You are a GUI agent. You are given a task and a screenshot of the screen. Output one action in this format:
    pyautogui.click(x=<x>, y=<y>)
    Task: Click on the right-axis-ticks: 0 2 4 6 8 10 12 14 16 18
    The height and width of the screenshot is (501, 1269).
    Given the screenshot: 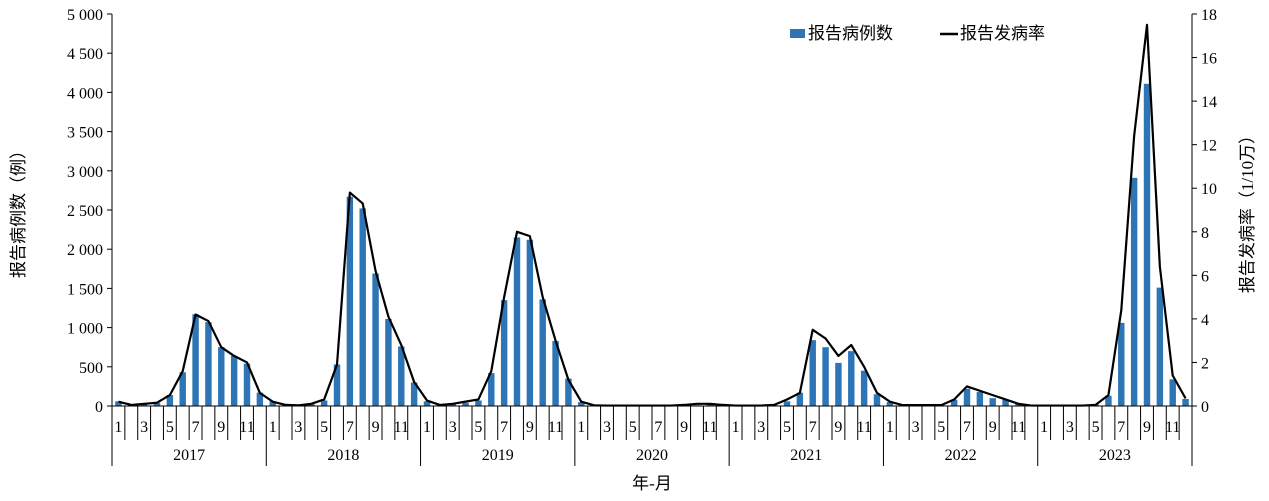 What is the action you would take?
    pyautogui.click(x=1204, y=211)
    